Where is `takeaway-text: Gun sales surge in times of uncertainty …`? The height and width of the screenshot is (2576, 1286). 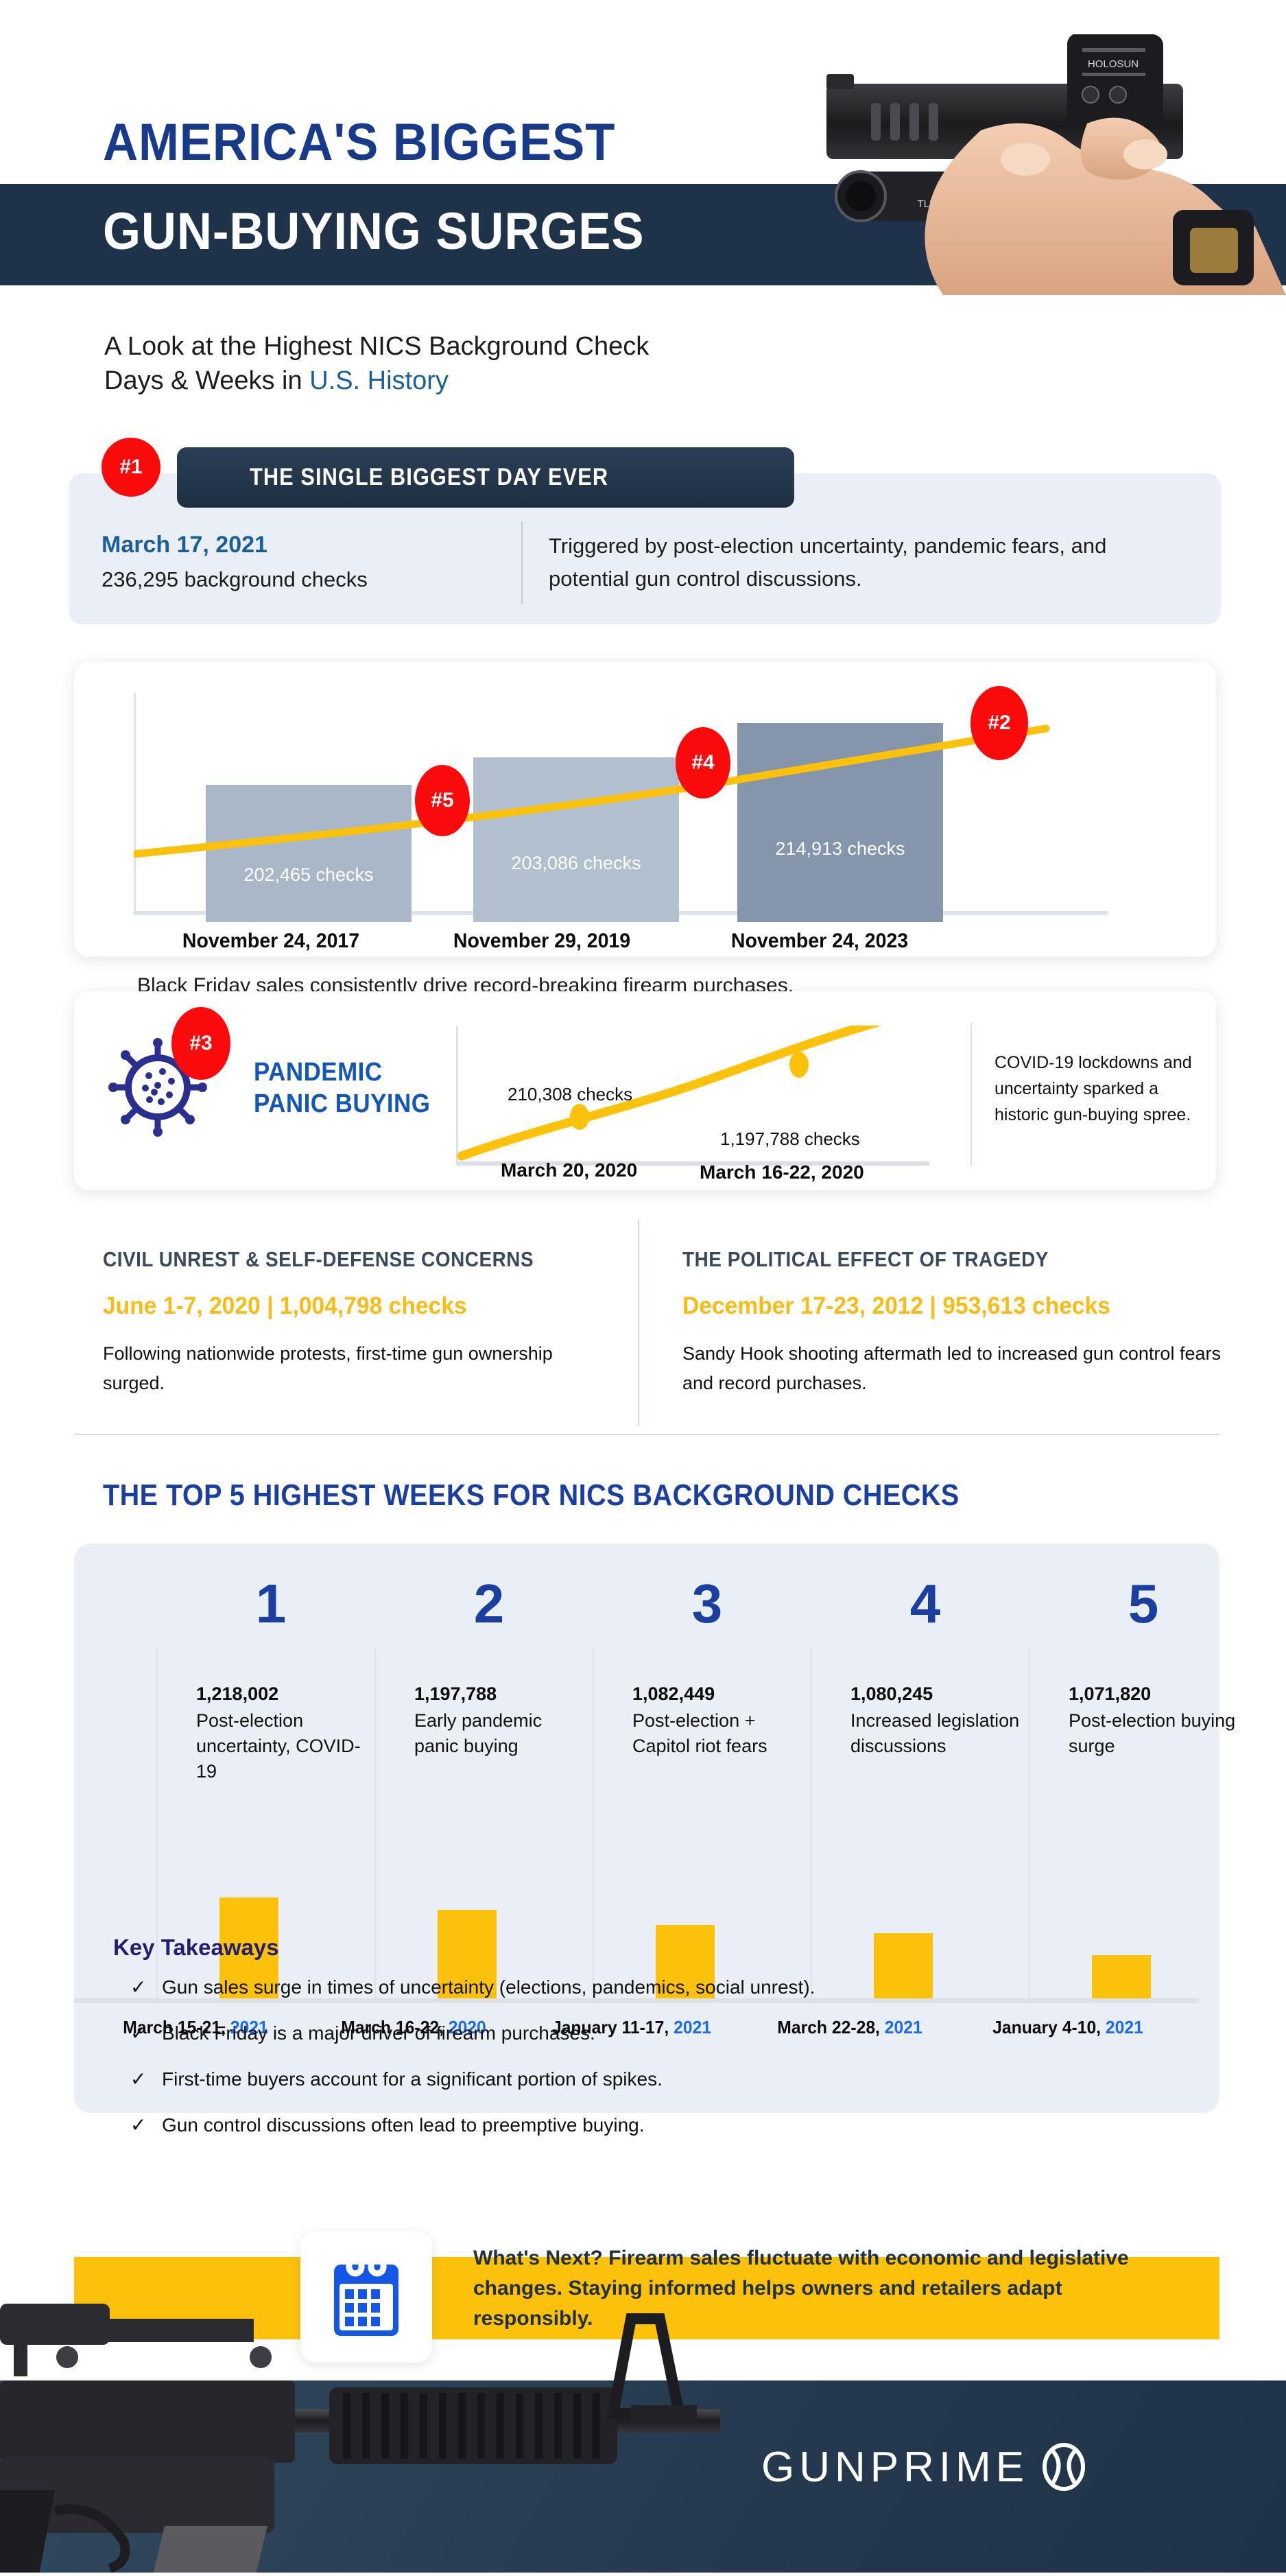
takeaway-text: Gun sales surge in times of uncertainty … is located at coordinates (488, 1987).